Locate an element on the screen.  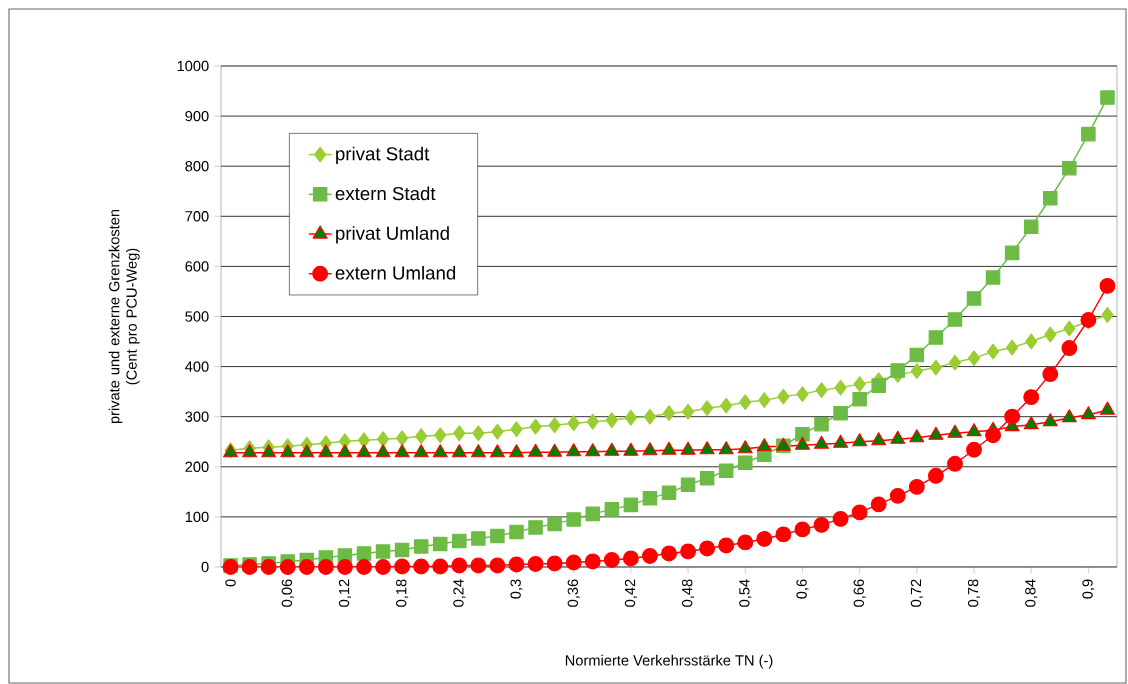
legend-label: privat Umland is located at coordinates (392, 235).